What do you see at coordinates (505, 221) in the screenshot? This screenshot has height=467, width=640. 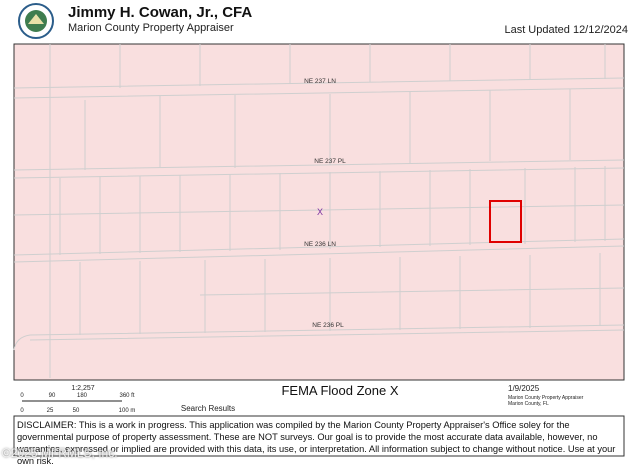 I see `selected-parcel` at bounding box center [505, 221].